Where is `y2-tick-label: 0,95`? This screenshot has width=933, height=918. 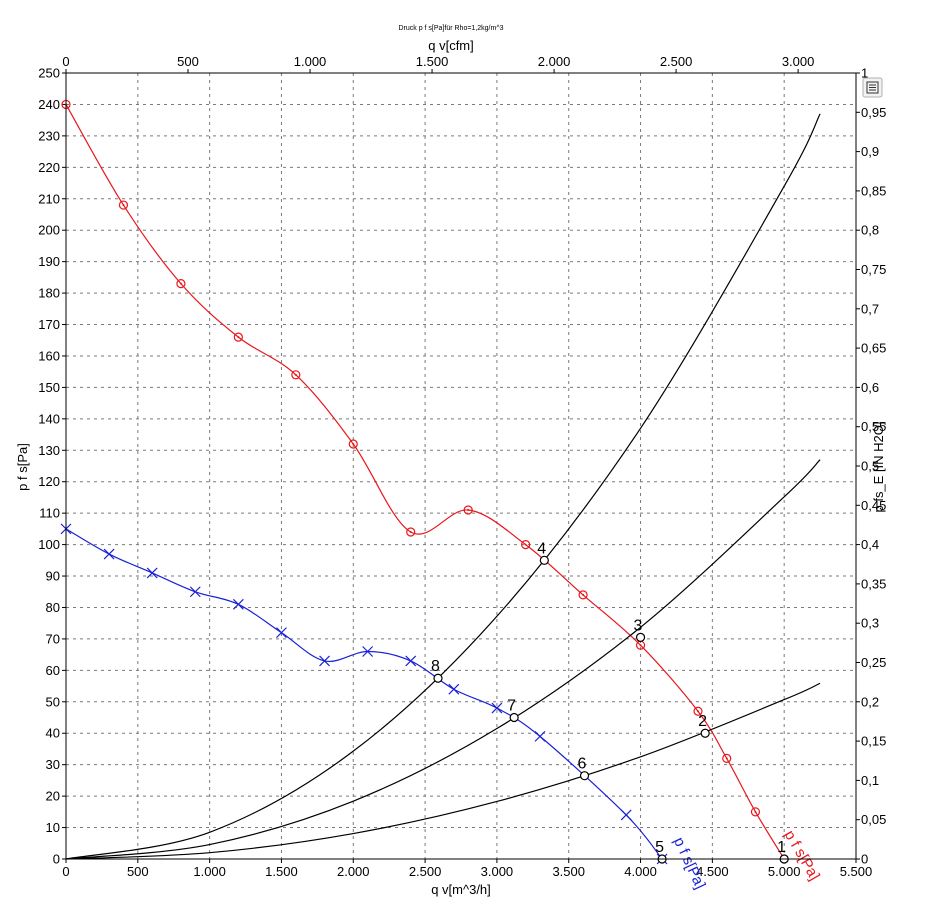
y2-tick-label: 0,95 is located at coordinates (873, 112).